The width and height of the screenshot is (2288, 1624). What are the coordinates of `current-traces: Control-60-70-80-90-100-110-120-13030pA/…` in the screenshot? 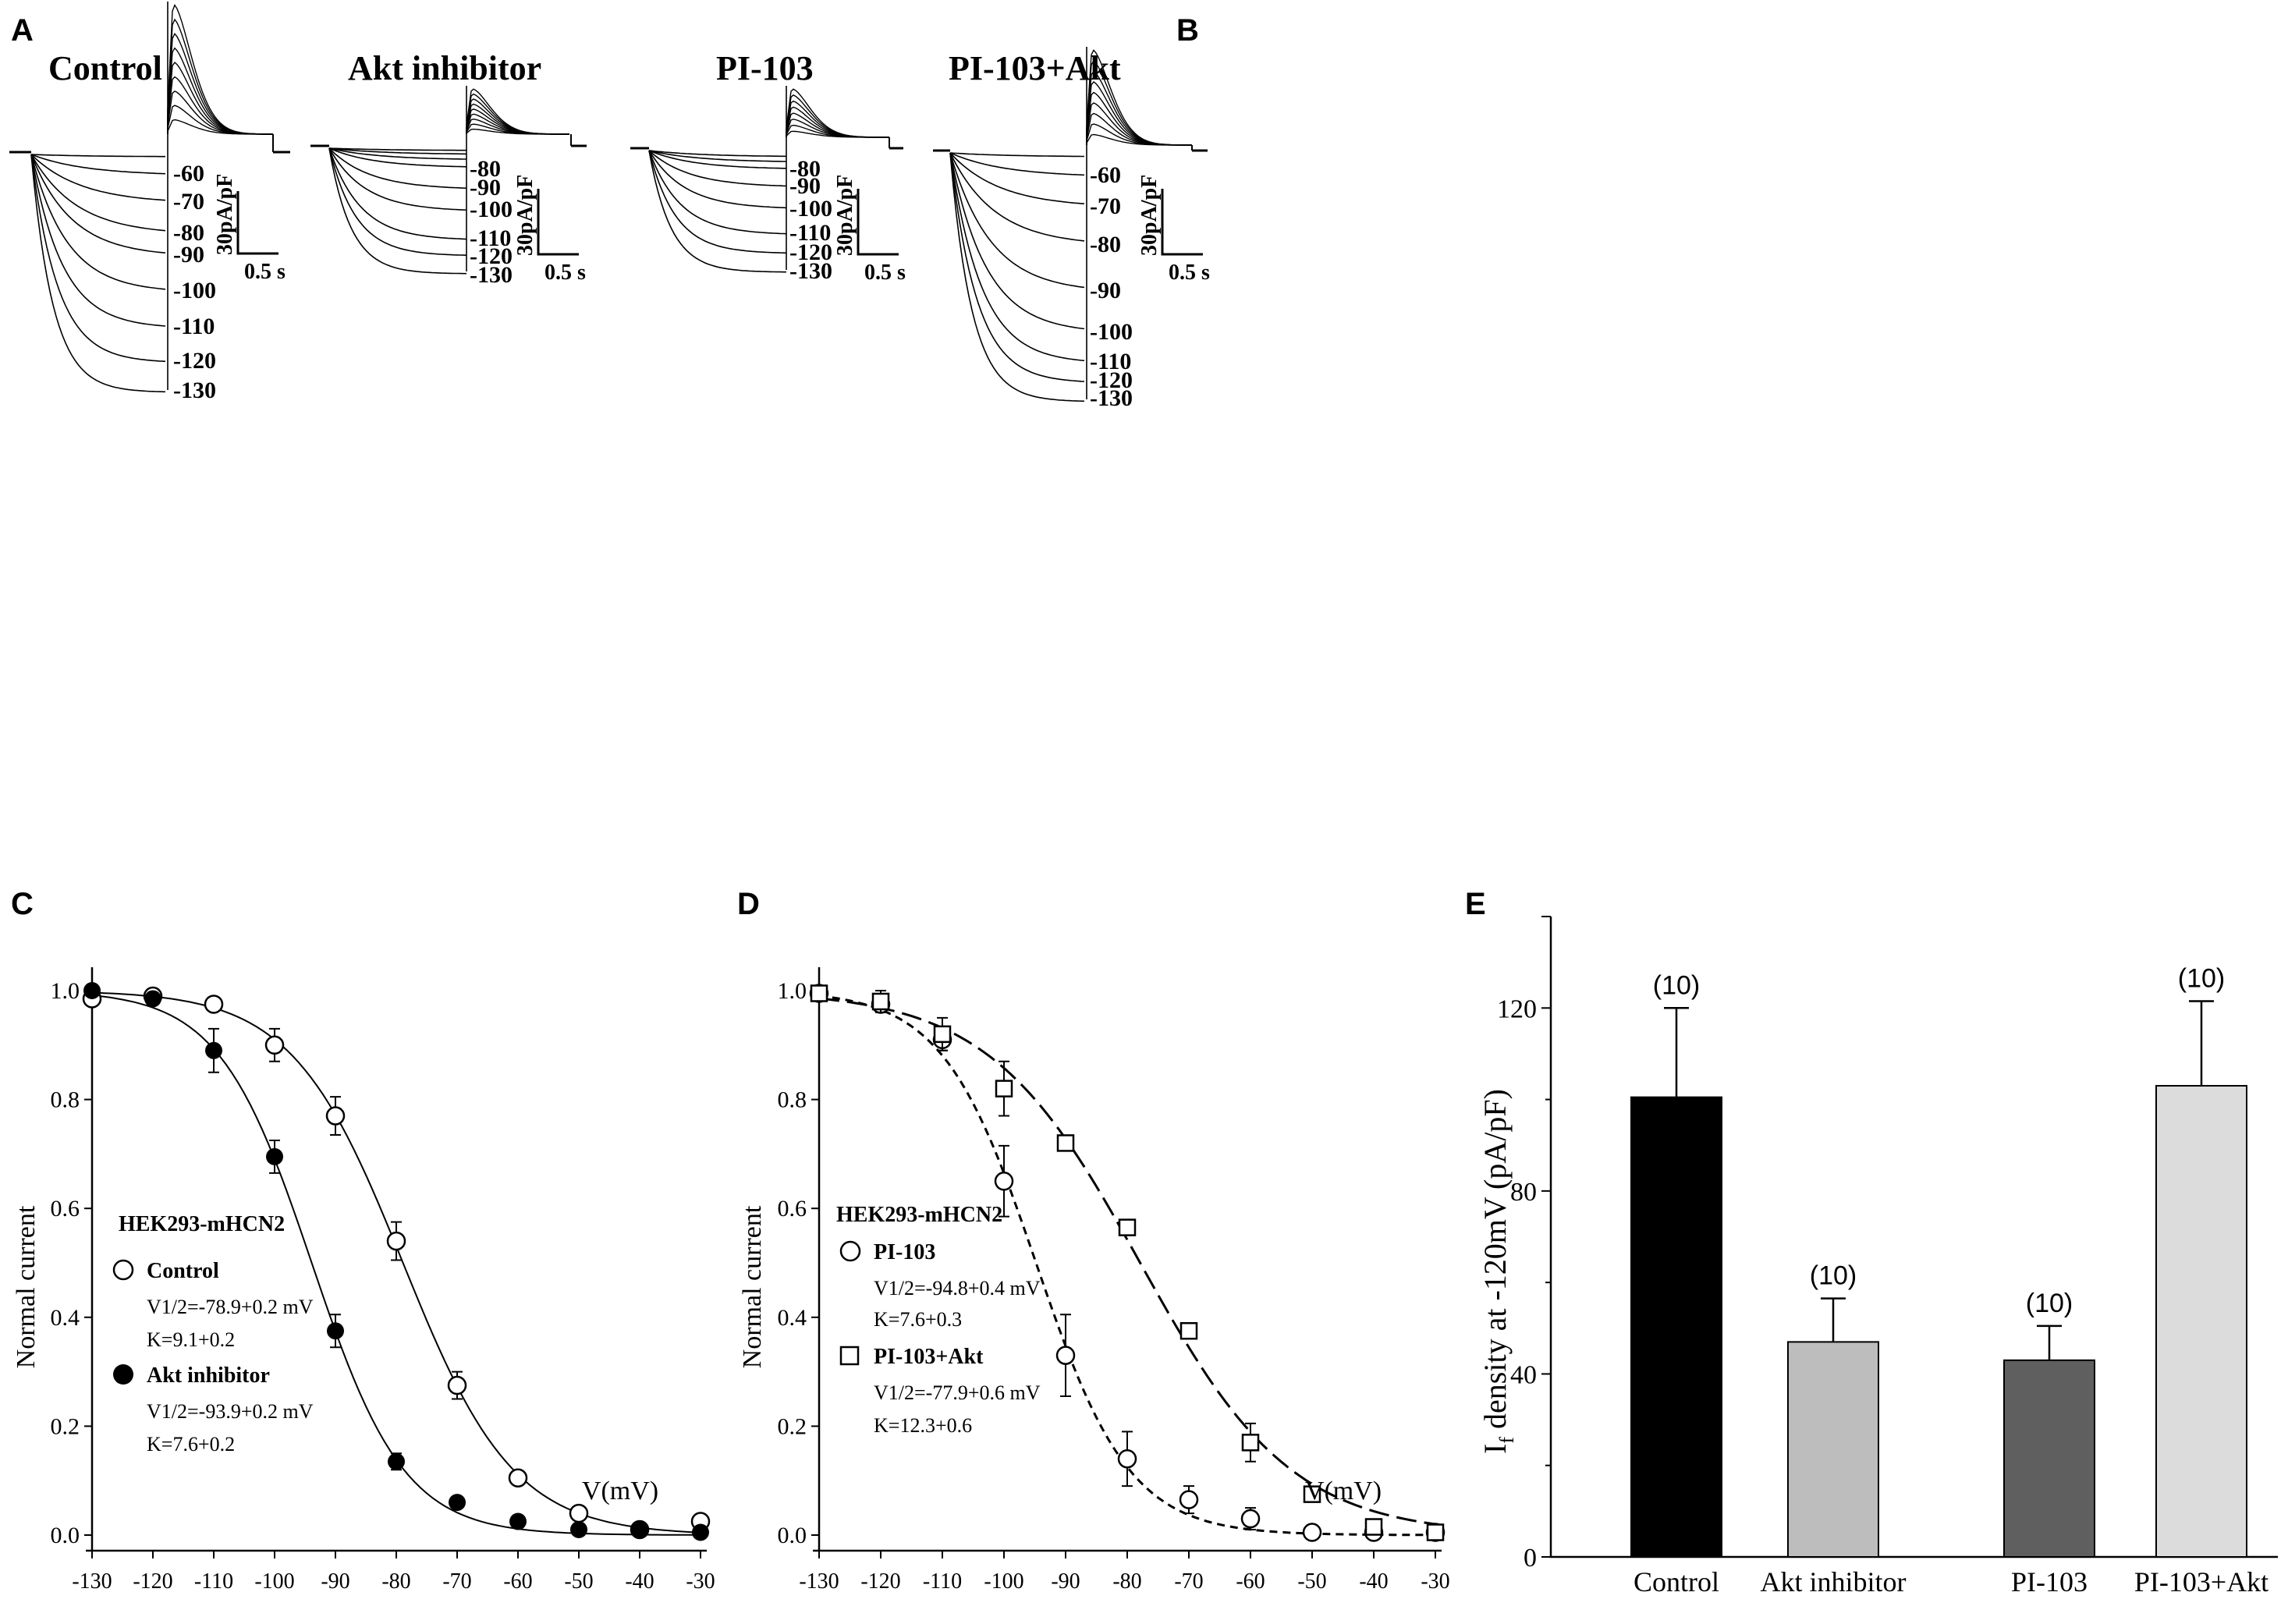 It's located at (609, 207).